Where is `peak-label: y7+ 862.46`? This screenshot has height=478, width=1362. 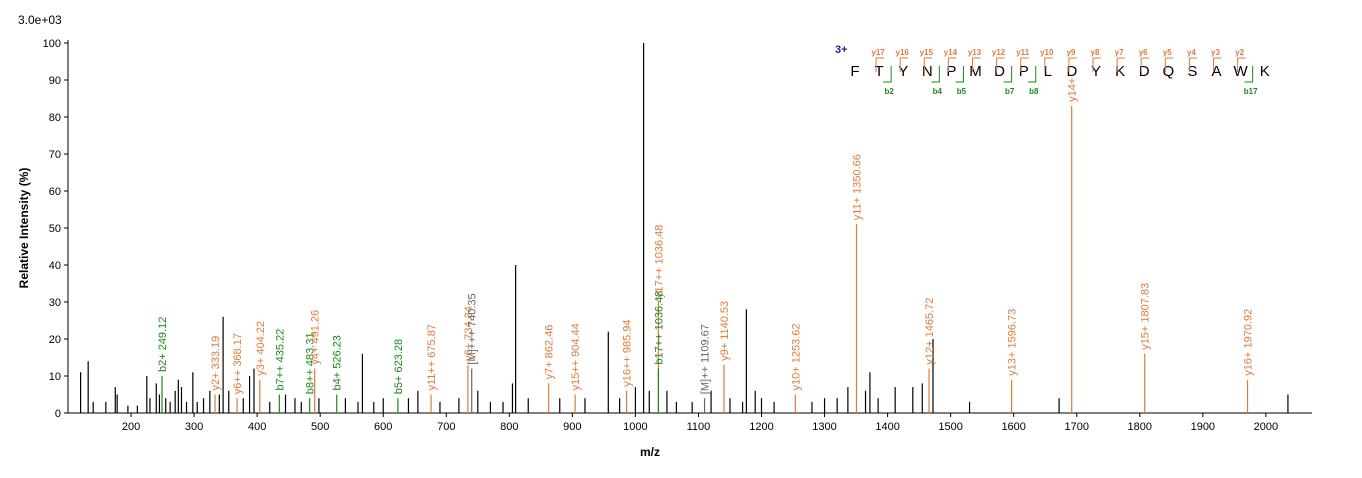 peak-label: y7+ 862.46 is located at coordinates (550, 352).